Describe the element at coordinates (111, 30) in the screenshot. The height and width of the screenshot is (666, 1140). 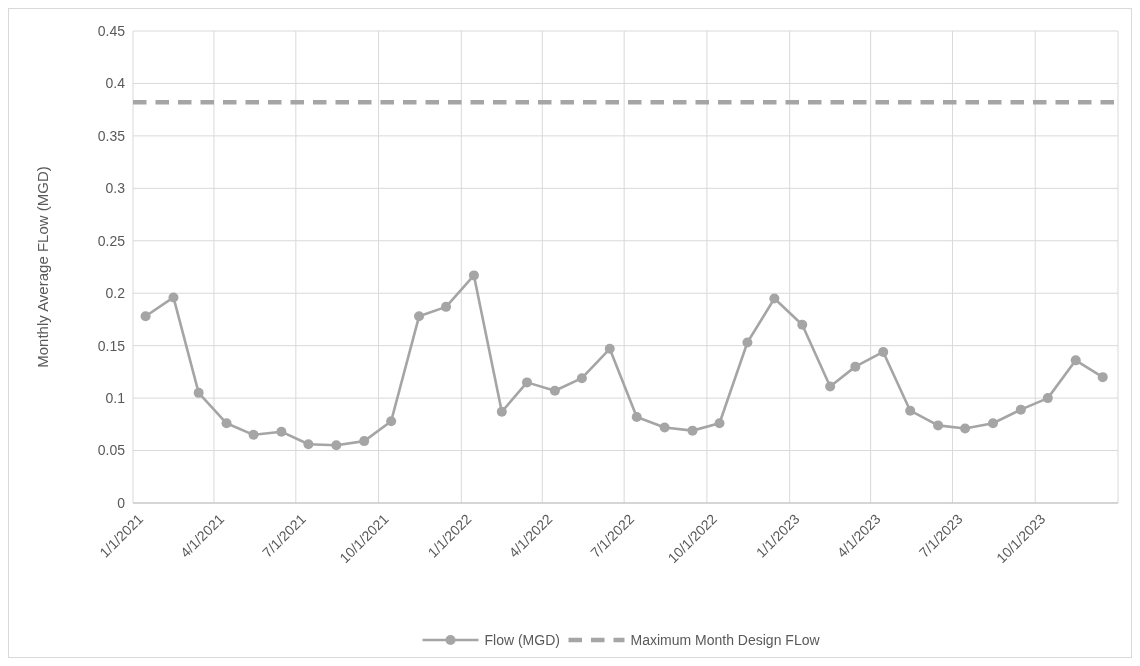
I see `y-tick-label: 0.45` at that location.